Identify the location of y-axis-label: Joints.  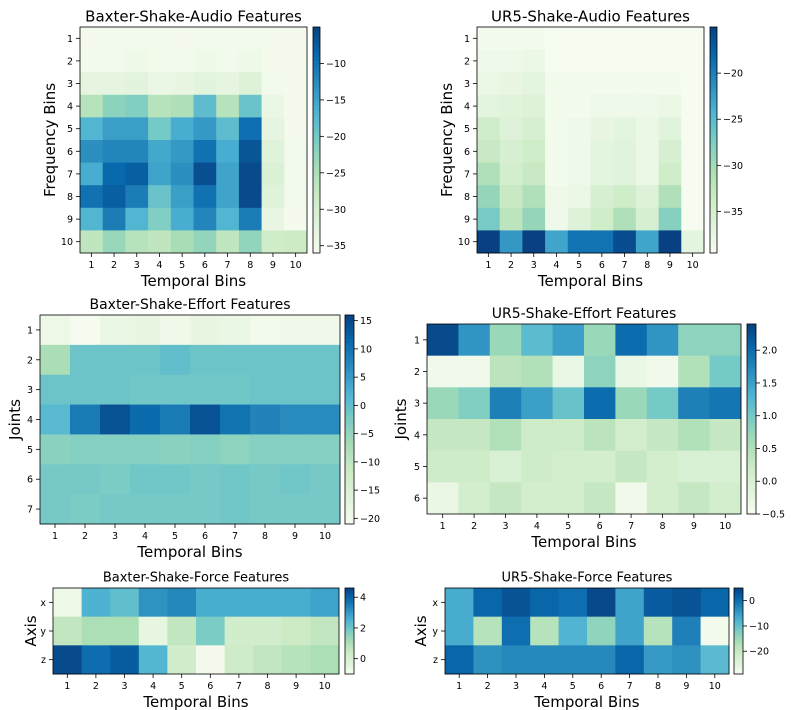
(15, 420).